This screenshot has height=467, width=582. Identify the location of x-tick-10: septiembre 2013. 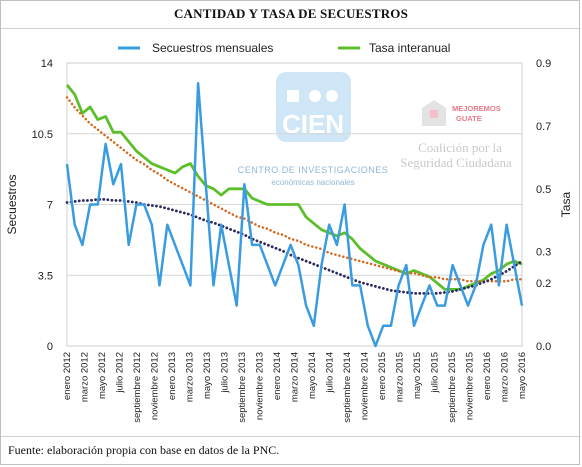
(242, 387).